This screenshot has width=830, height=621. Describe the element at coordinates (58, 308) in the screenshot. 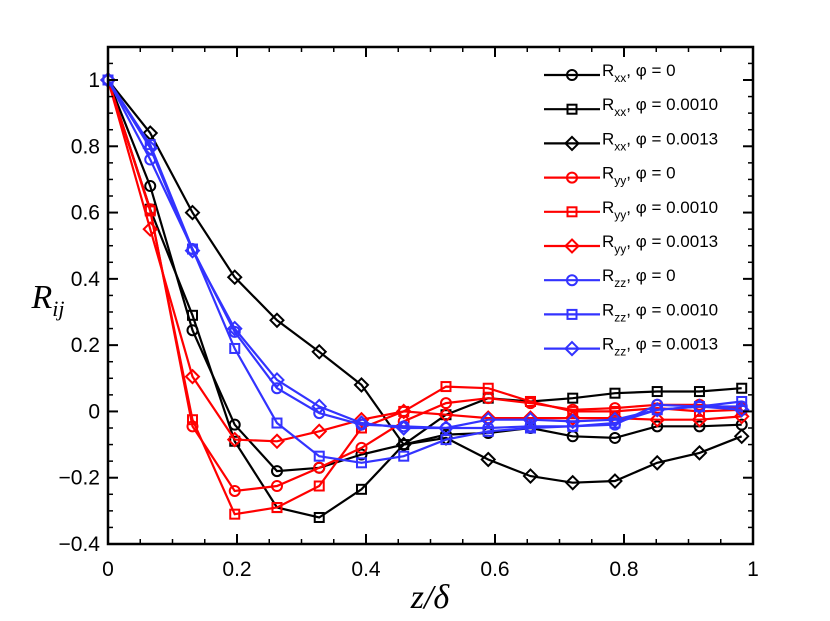

I see `y-axis-title-sub: ij` at that location.